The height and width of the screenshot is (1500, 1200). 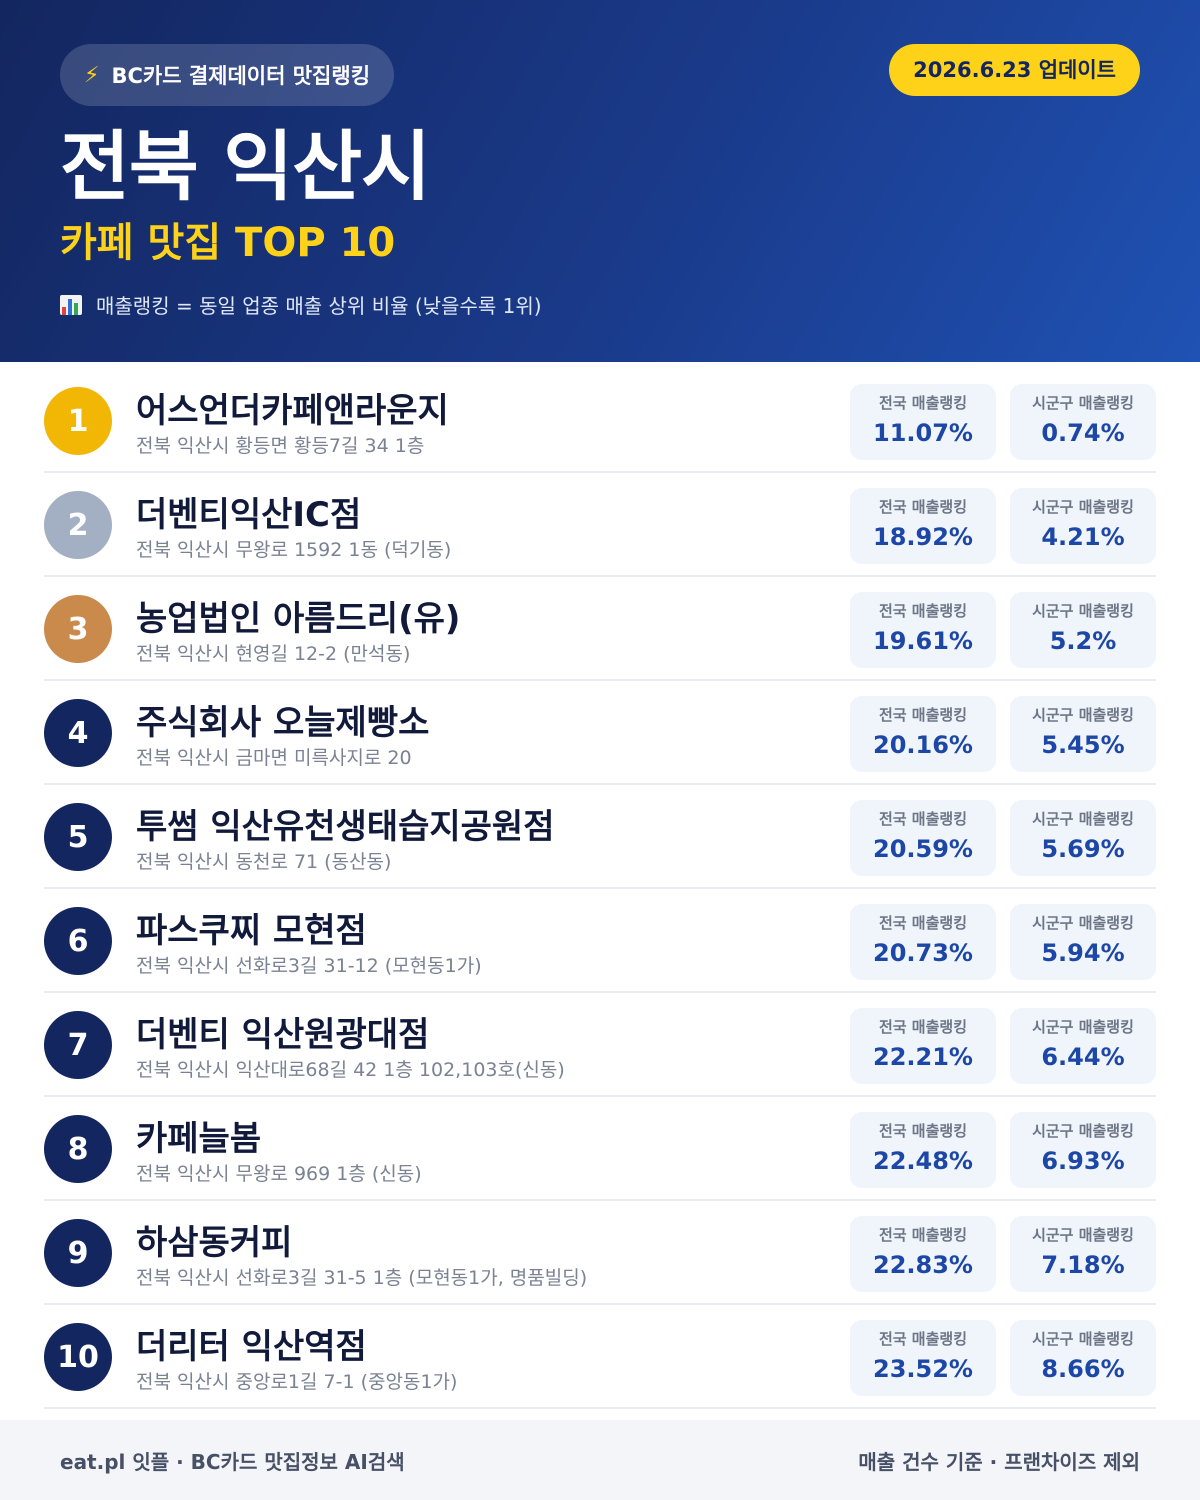 I want to click on local-ranking-card: 시군구 매출랭킹 5.69%, so click(x=1083, y=838).